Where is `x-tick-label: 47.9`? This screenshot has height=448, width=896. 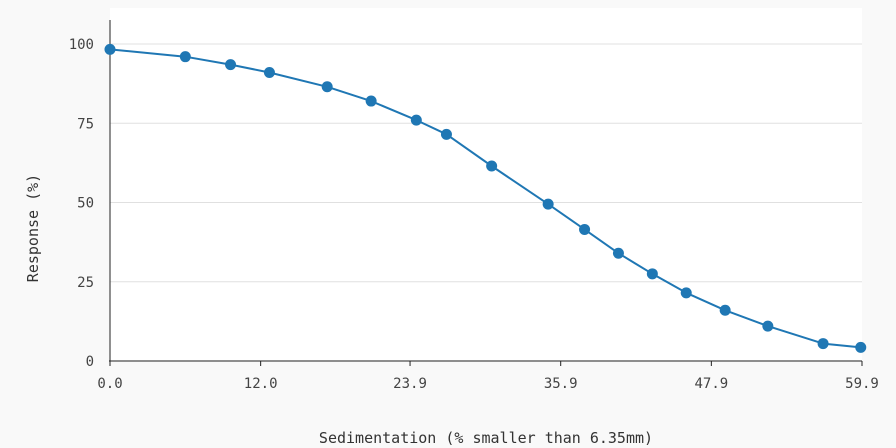
x-tick-label: 47.9 is located at coordinates (711, 384).